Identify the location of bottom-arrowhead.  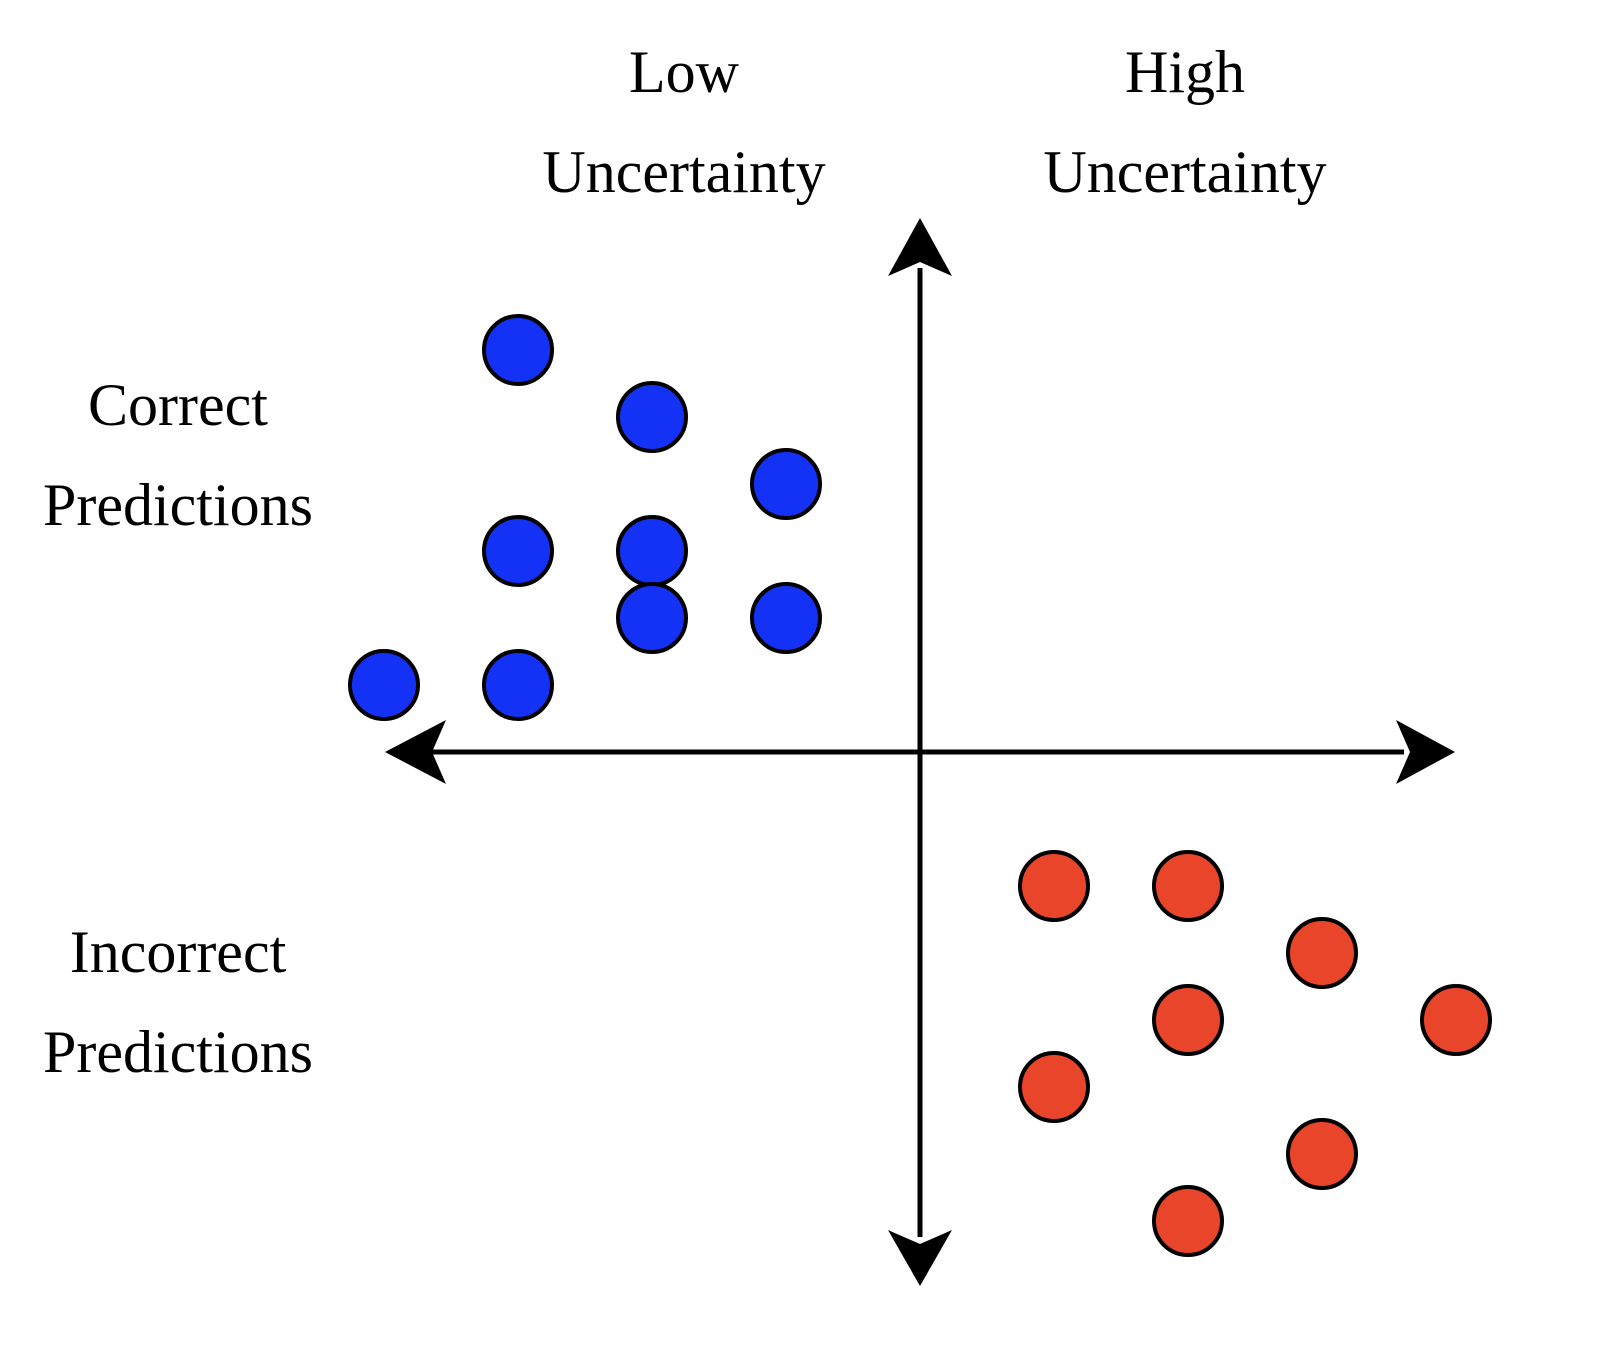
(920, 1258).